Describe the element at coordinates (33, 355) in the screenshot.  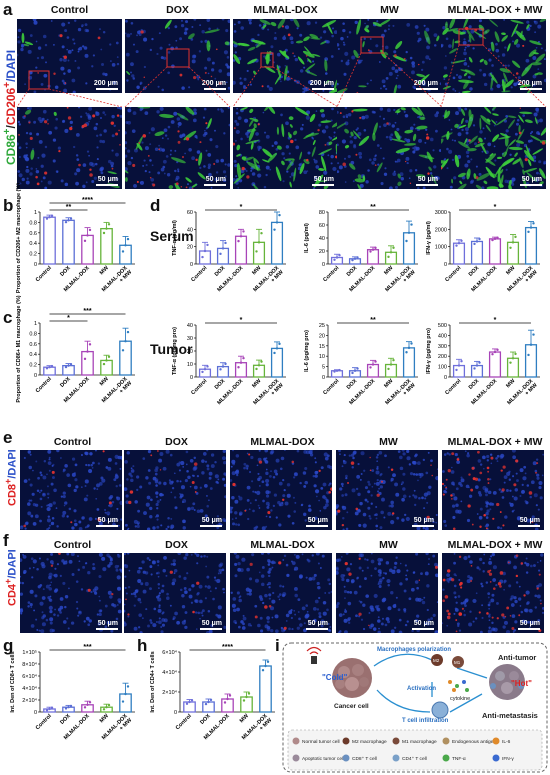
I see `y-tick-label: 0.4` at that location.